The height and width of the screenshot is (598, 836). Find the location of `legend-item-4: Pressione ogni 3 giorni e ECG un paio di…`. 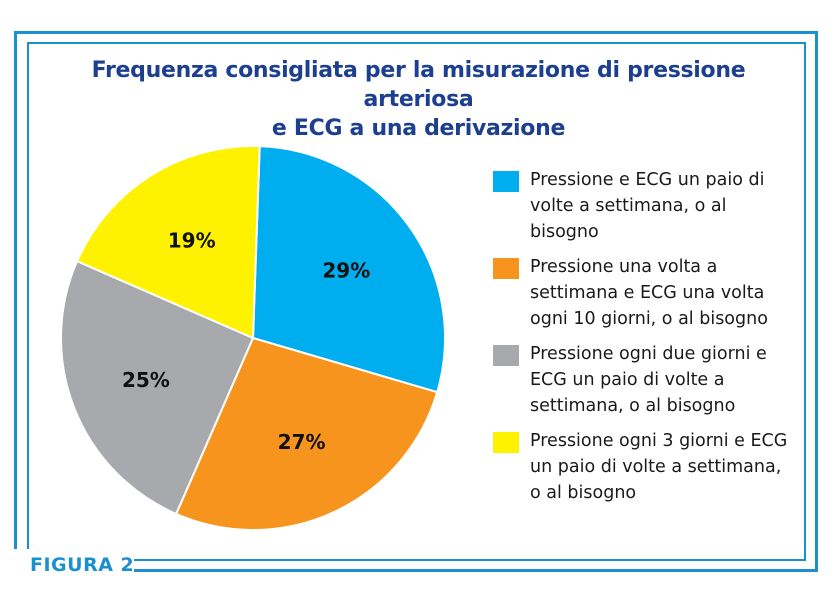

legend-item-4: Pressione ogni 3 giorni e ECG un paio di… is located at coordinates (643, 467).